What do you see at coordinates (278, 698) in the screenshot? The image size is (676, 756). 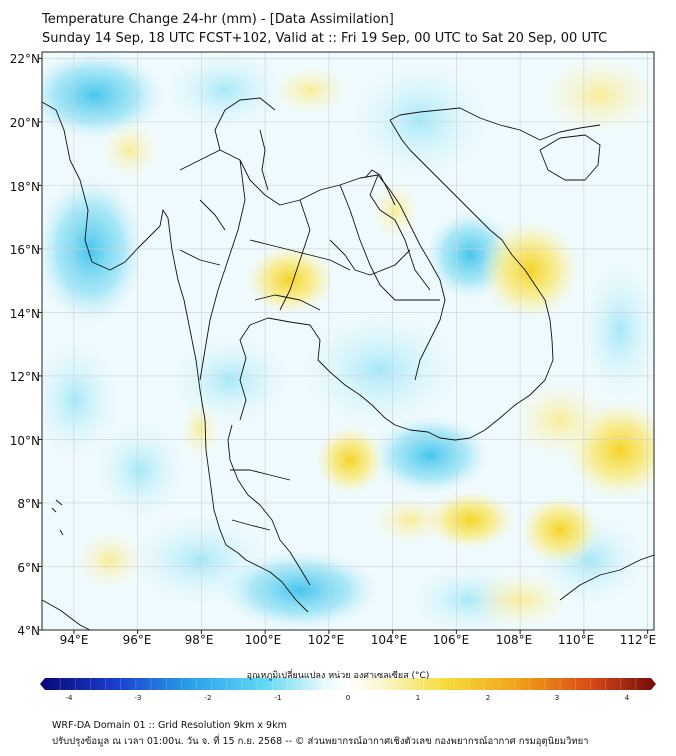 I see `colorbar-tick-label: -1` at bounding box center [278, 698].